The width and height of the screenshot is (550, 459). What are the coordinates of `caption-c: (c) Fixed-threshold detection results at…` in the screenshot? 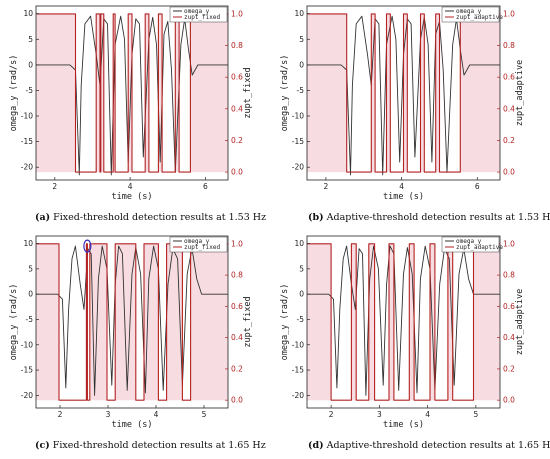 It's located at (150, 445).